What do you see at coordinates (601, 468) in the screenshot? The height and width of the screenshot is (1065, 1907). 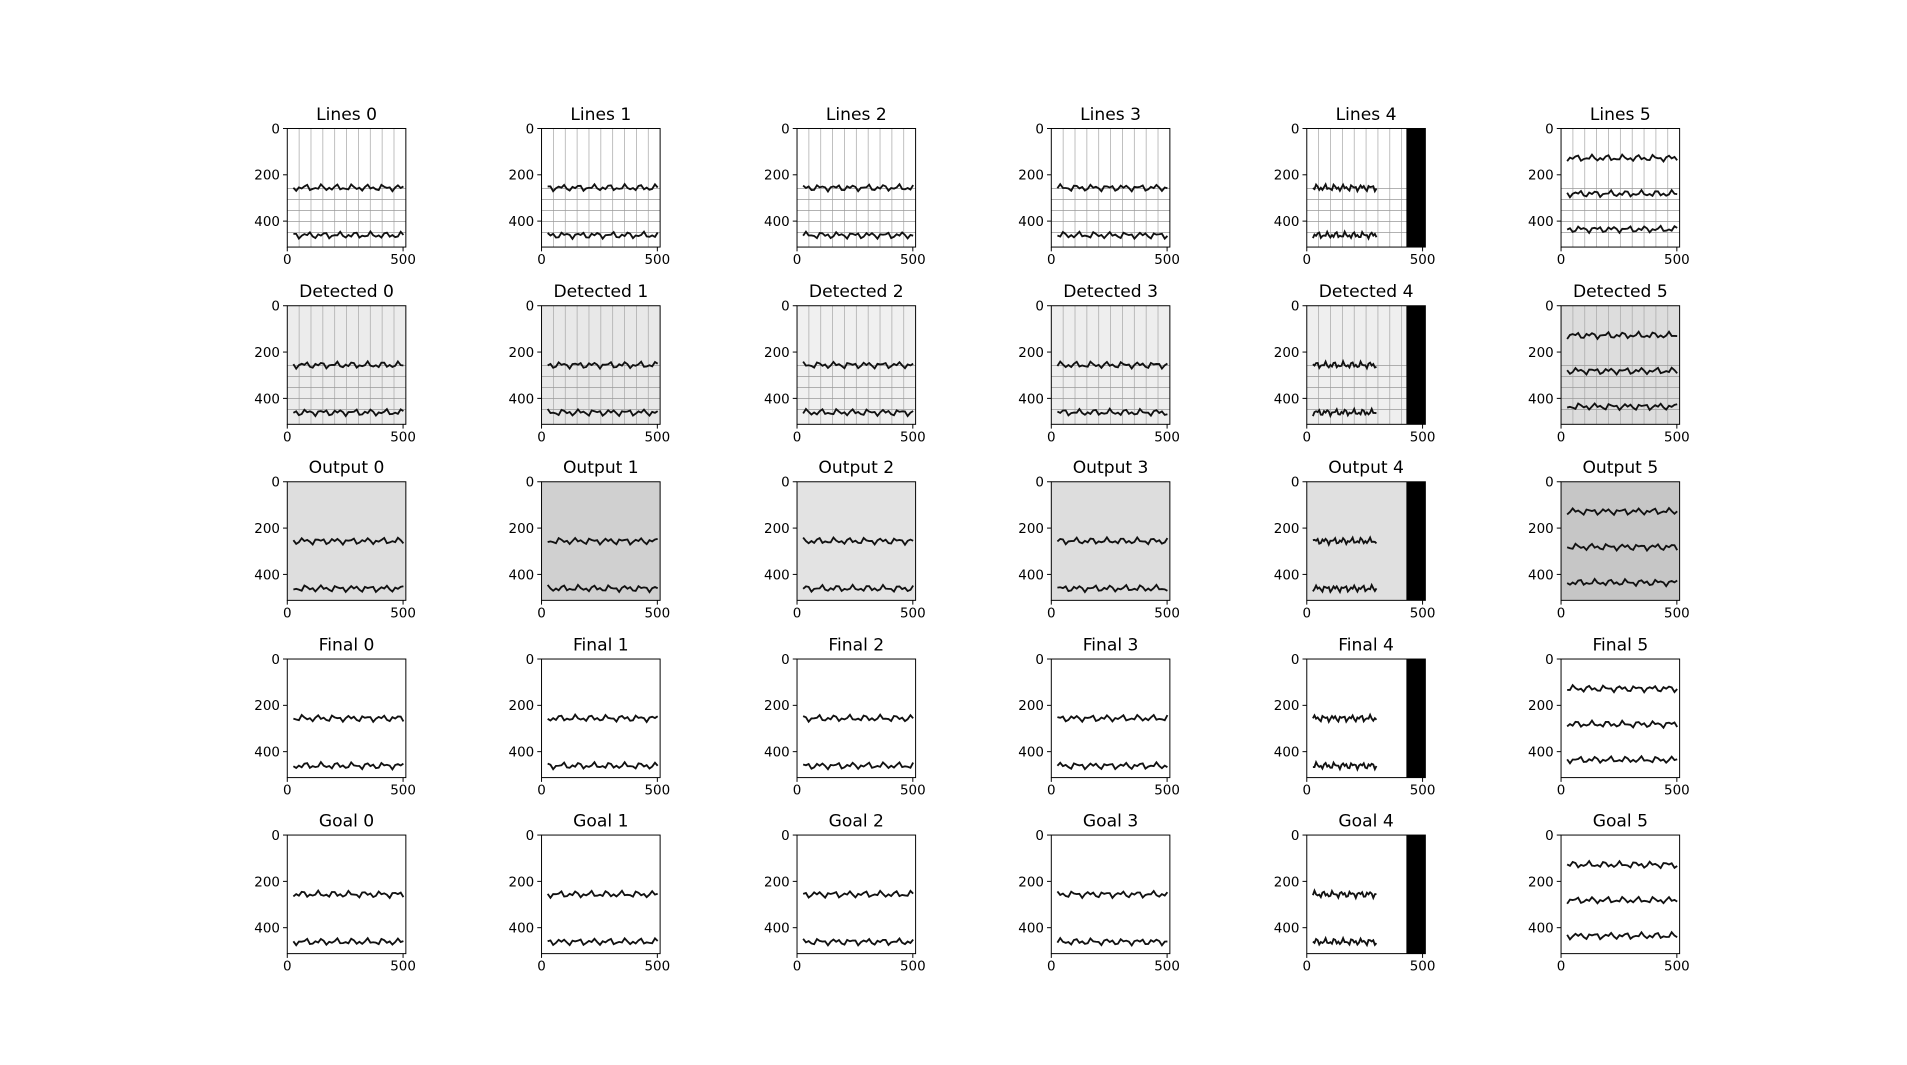 I see `subplot-title: Output 1` at bounding box center [601, 468].